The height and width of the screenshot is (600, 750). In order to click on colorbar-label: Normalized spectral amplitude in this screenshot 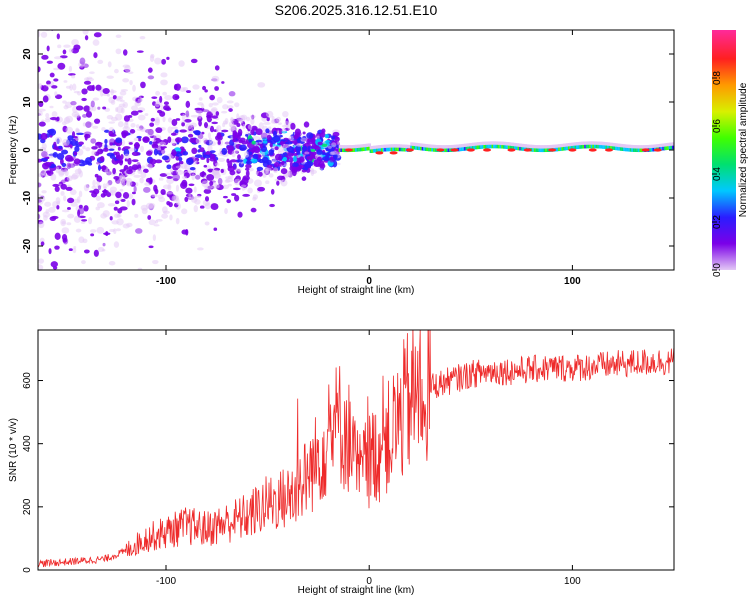, I will do `click(743, 149)`.